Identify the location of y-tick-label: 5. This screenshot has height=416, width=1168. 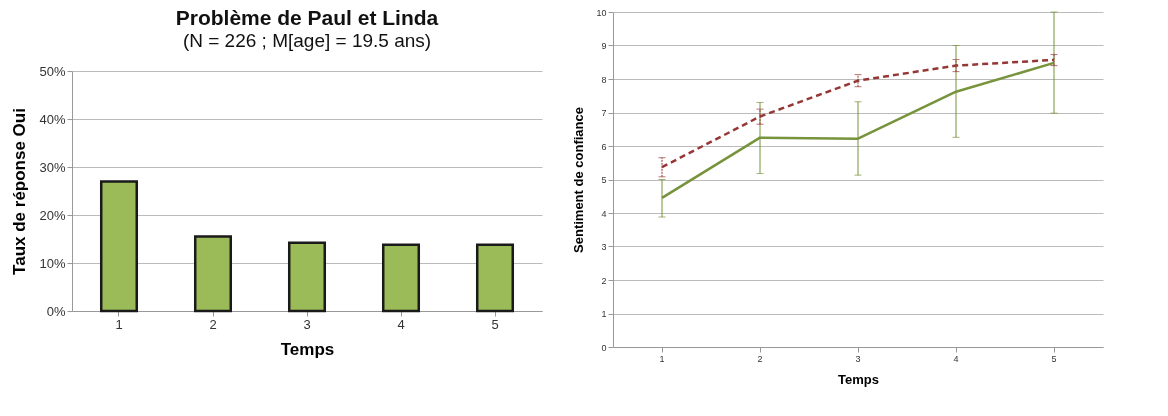
(604, 180).